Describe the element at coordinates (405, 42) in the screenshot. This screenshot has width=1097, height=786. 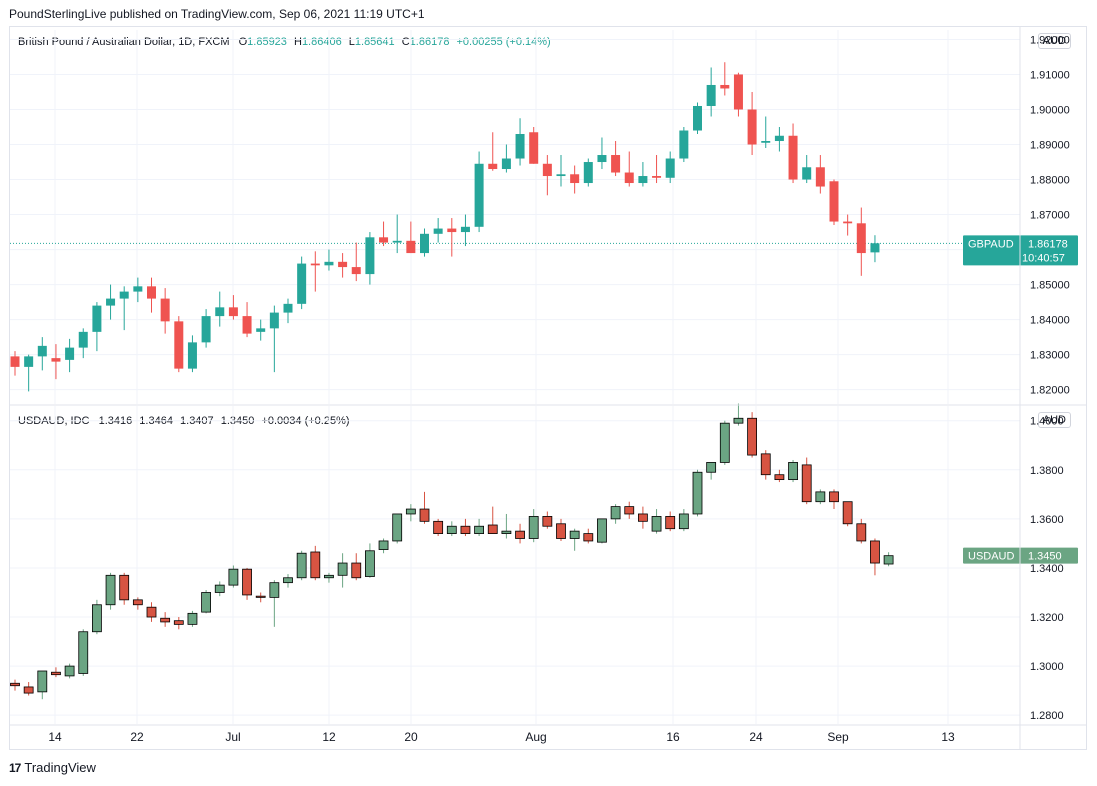
I see `gbpaud-close-label: C` at that location.